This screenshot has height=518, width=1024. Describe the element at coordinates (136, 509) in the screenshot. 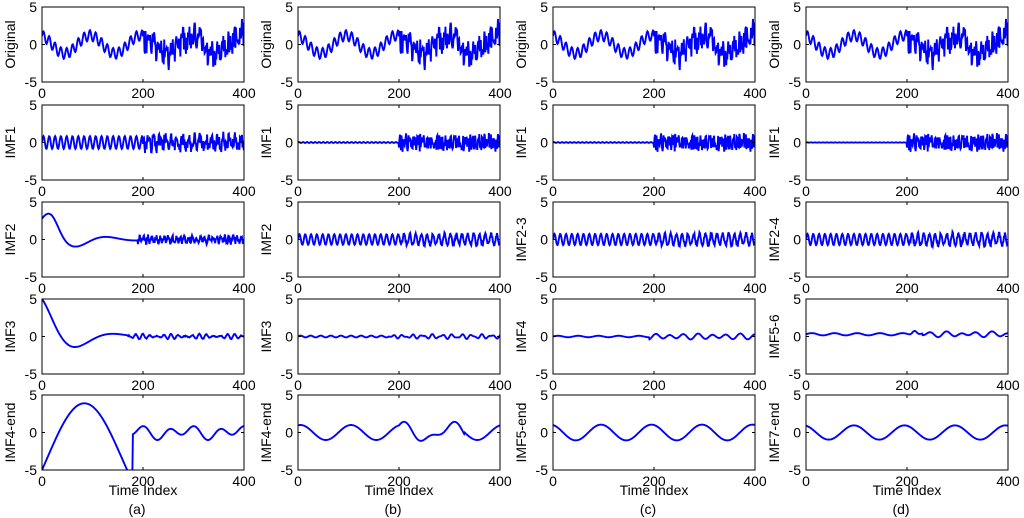

I see `subfigure-caption: (a)` at that location.